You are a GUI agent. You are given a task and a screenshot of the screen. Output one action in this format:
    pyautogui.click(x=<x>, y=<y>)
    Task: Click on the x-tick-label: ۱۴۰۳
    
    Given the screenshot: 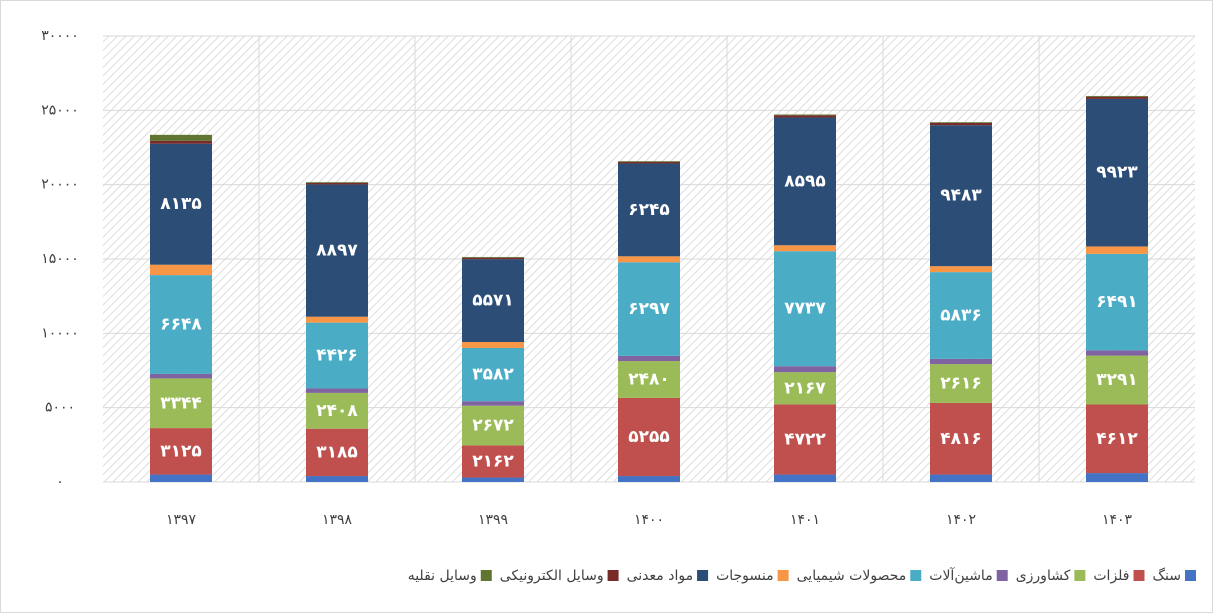 What is the action you would take?
    pyautogui.click(x=1117, y=520)
    